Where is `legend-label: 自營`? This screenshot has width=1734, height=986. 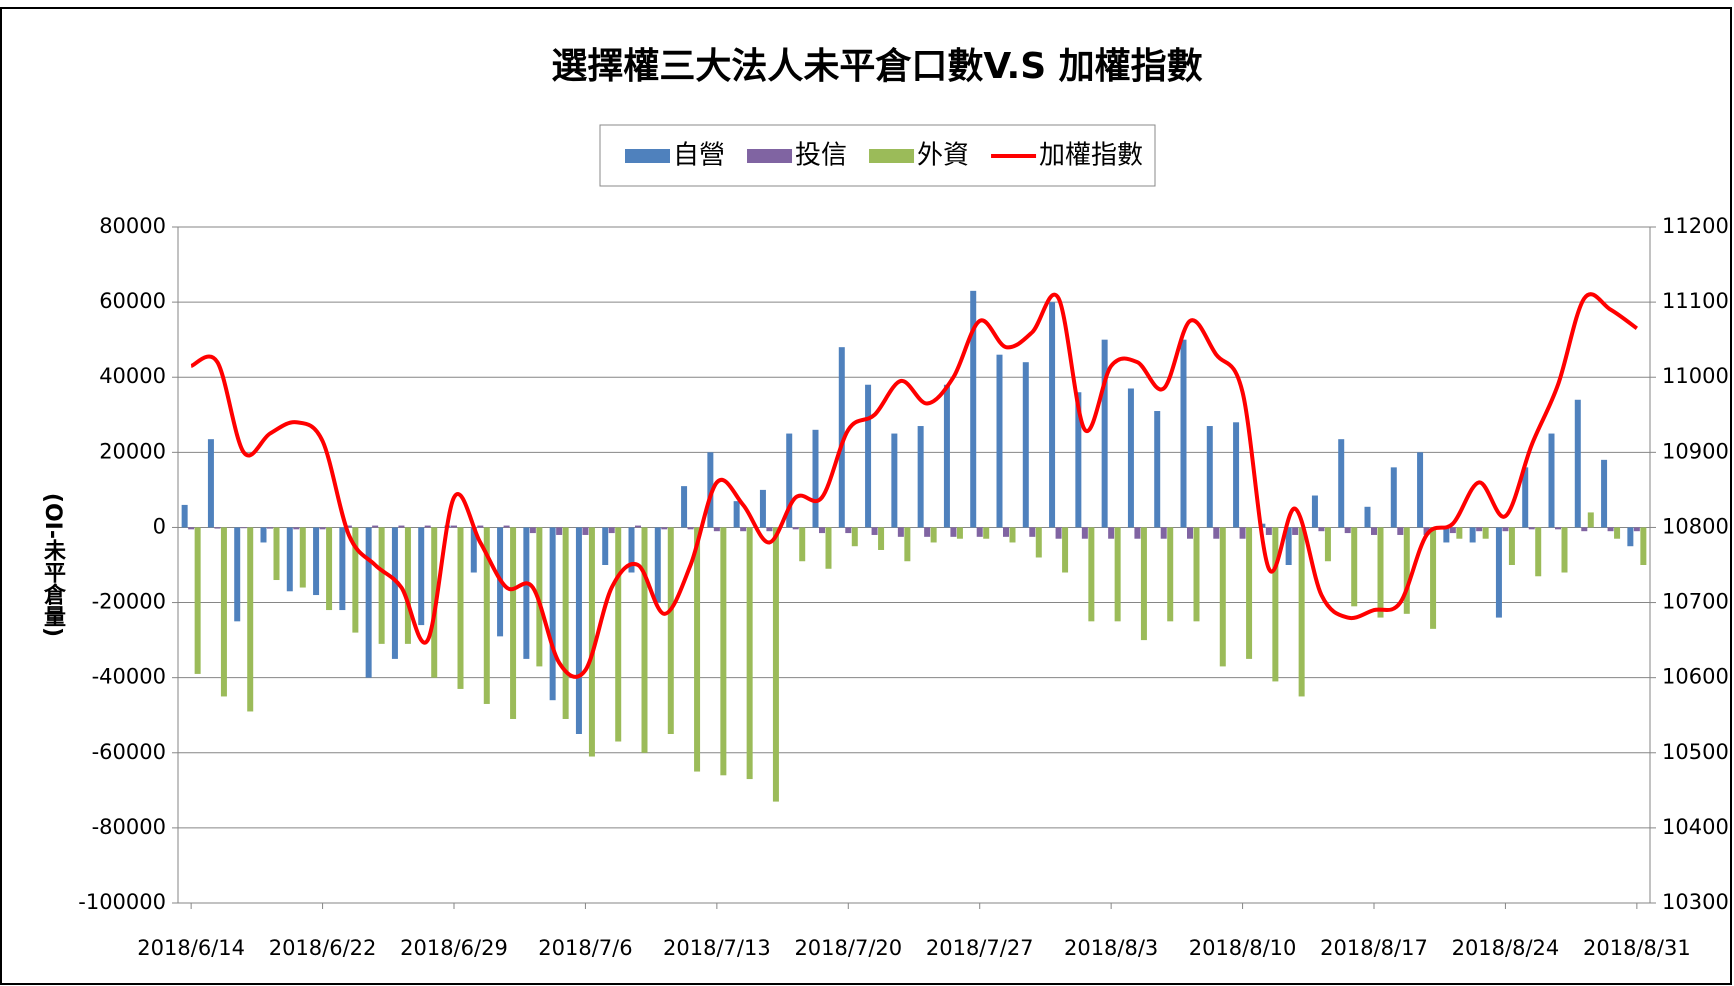 legend-label: 自營 is located at coordinates (699, 156).